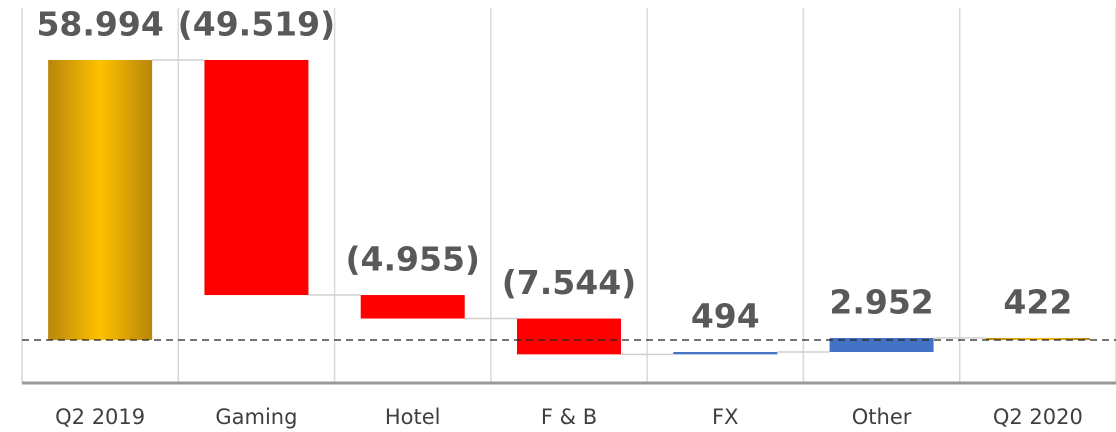 The image size is (1116, 432). What do you see at coordinates (99, 24) in the screenshot?
I see `value-label: 58.994` at bounding box center [99, 24].